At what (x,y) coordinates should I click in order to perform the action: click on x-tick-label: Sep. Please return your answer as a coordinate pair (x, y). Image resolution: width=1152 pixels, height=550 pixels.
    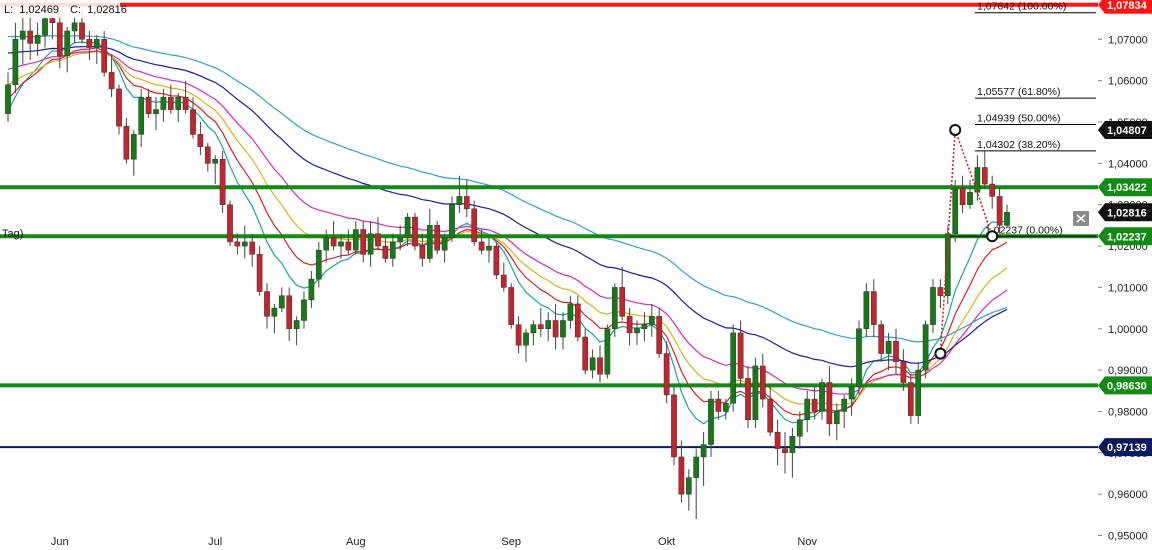
    Looking at the image, I should click on (511, 542).